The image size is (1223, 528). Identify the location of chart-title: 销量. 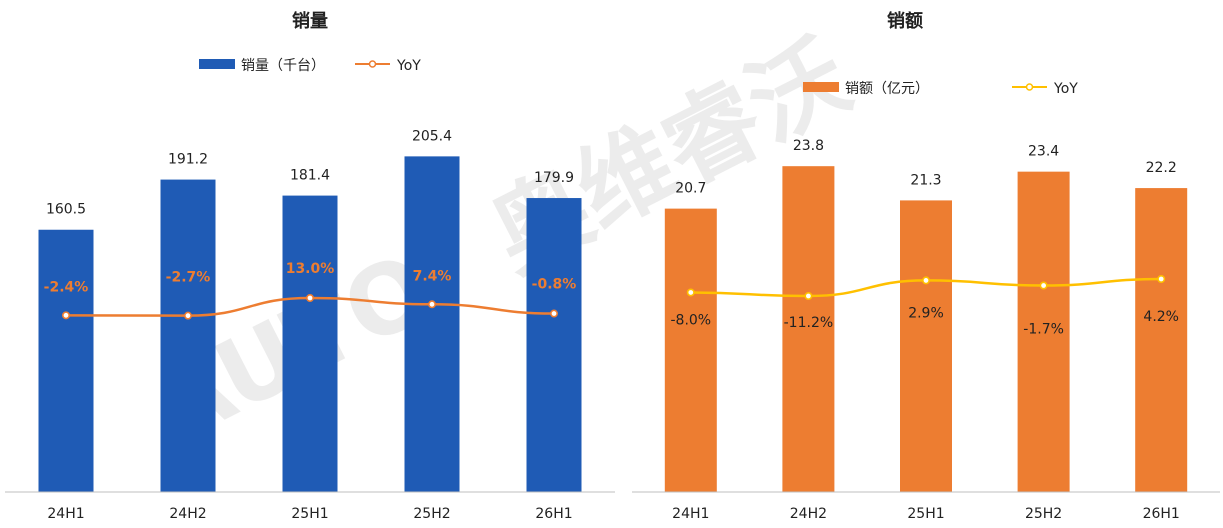
(310, 21).